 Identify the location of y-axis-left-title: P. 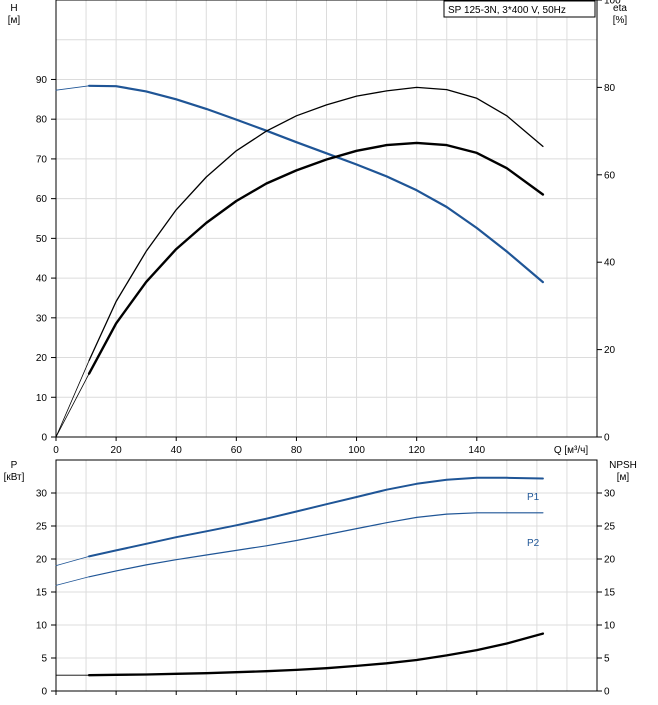
(14, 465).